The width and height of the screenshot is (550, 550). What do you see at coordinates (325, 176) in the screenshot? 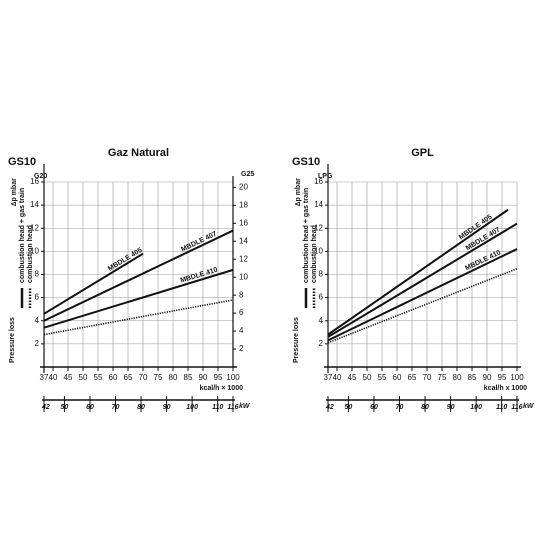
I see `y-axis-name: LPG` at bounding box center [325, 176].